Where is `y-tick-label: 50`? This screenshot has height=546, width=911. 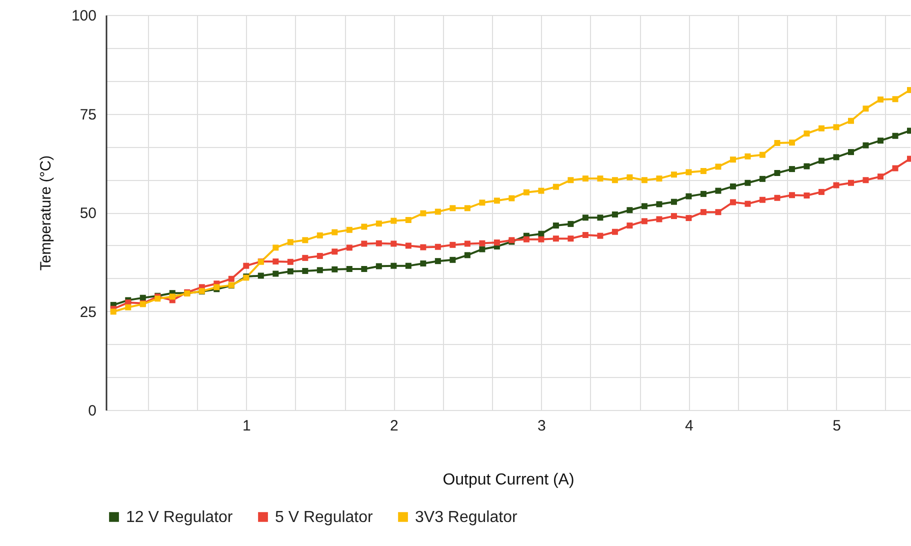
y-tick-label: 50 is located at coordinates (88, 213).